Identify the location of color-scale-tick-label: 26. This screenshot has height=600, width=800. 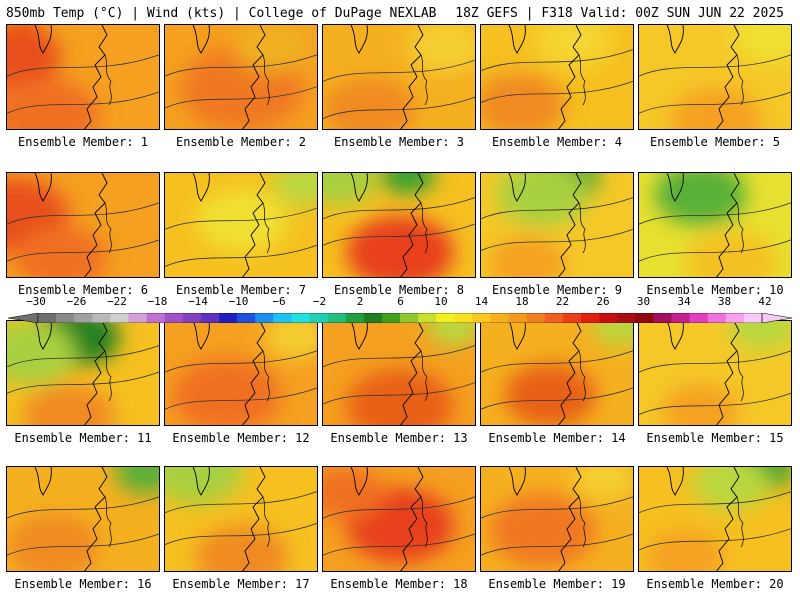
(603, 301).